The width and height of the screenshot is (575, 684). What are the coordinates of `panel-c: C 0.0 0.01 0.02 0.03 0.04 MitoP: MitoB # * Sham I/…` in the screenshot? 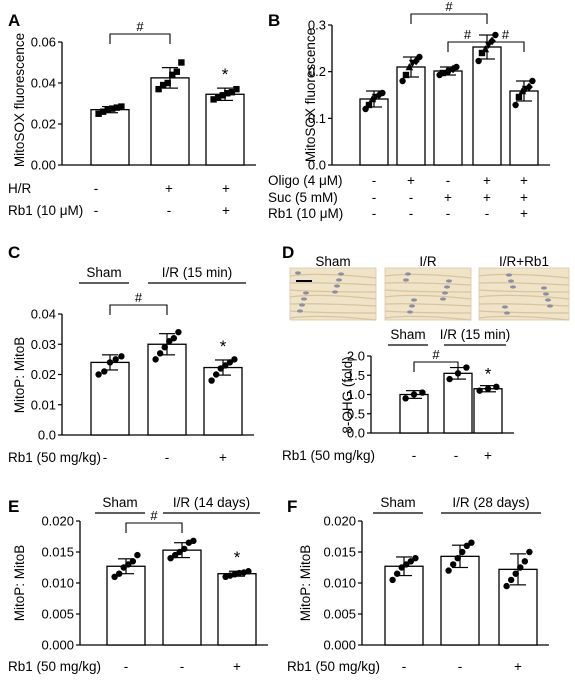 It's located at (131, 354).